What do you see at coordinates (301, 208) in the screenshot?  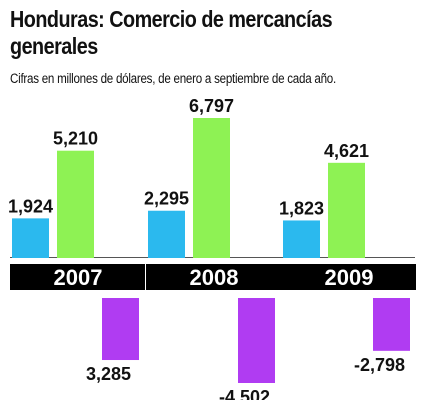 I see `value-label-2009-series-1: 1,823` at bounding box center [301, 208].